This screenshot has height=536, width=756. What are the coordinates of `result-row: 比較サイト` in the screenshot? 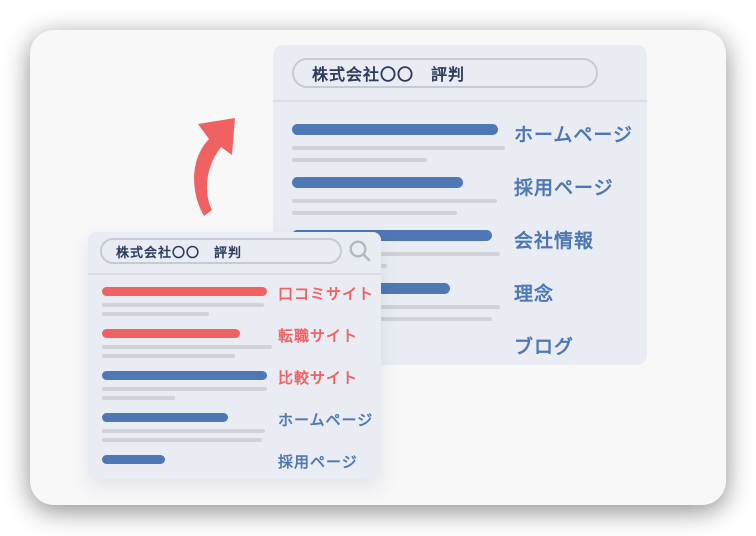 It's located at (241, 391).